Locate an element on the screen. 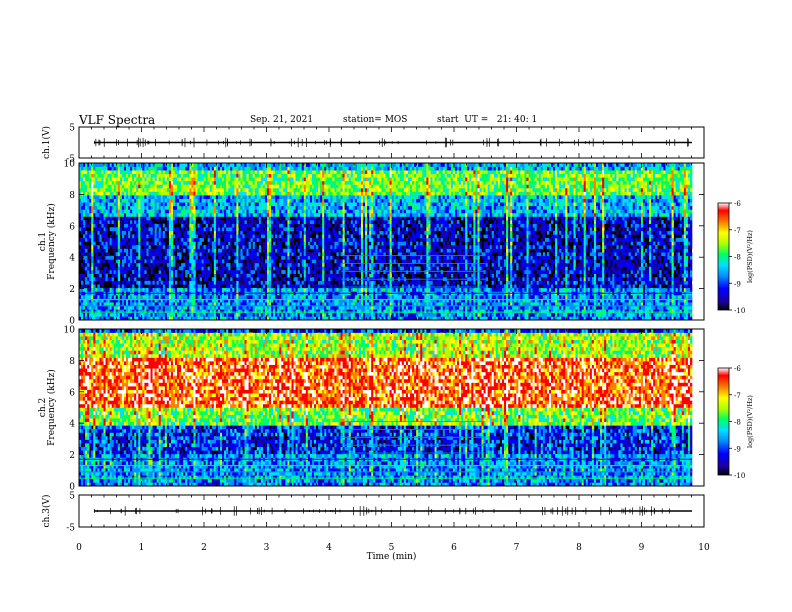  x-tick-label: 7 is located at coordinates (517, 548).